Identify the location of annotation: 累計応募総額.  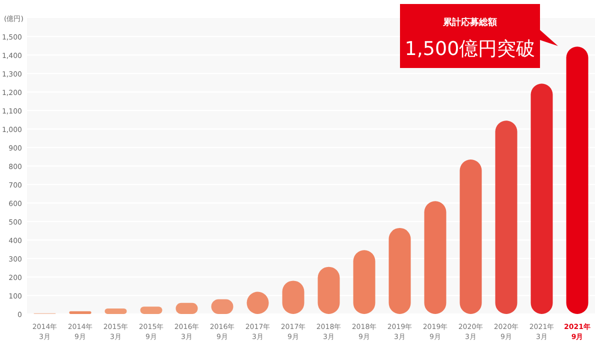
(469, 22).